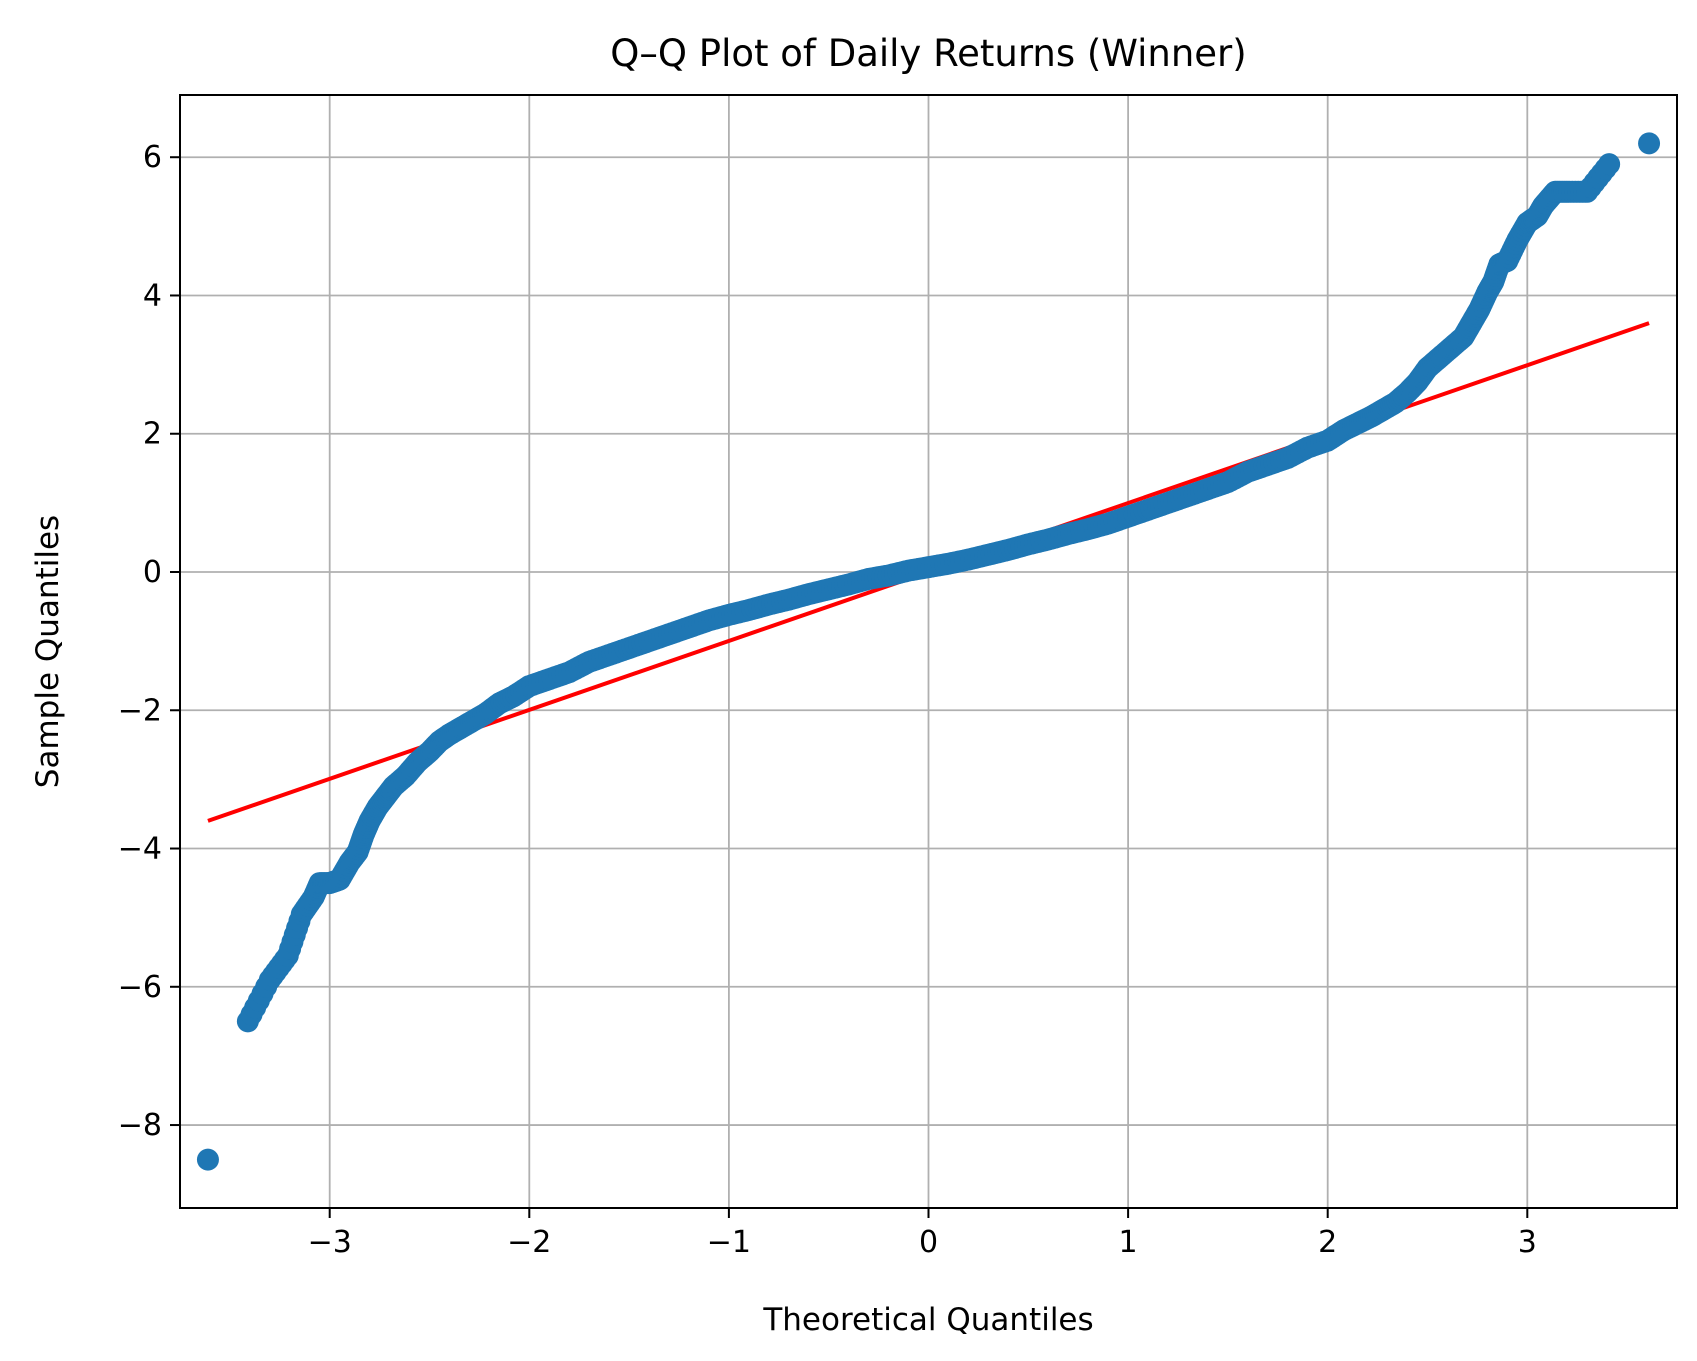 The image size is (1697, 1361). Describe the element at coordinates (729, 1242) in the screenshot. I see `x-tick-label: −1` at that location.